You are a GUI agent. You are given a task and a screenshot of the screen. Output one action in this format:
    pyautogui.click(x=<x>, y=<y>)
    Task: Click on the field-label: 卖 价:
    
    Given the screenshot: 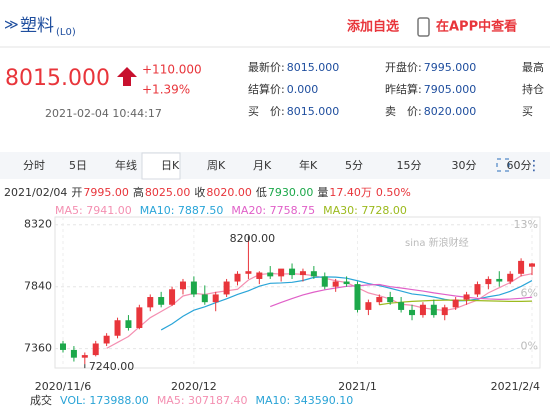 What is the action you would take?
    pyautogui.click(x=403, y=111)
    